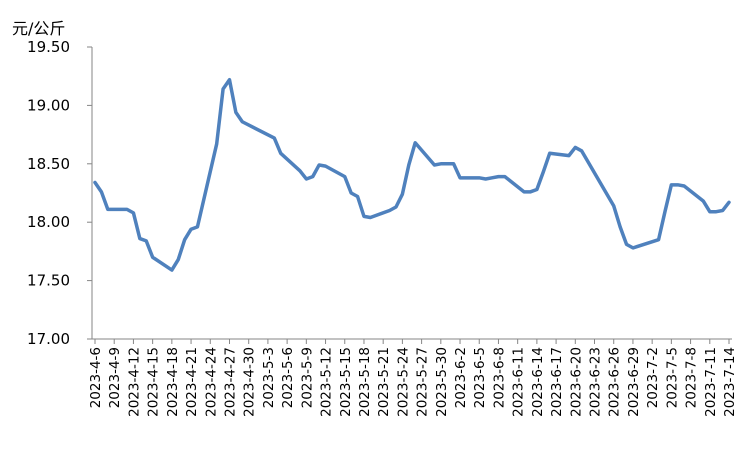 This screenshot has height=451, width=750. What do you see at coordinates (327, 382) in the screenshot?
I see `x-tick-label: 2023-5-12` at bounding box center [327, 382].